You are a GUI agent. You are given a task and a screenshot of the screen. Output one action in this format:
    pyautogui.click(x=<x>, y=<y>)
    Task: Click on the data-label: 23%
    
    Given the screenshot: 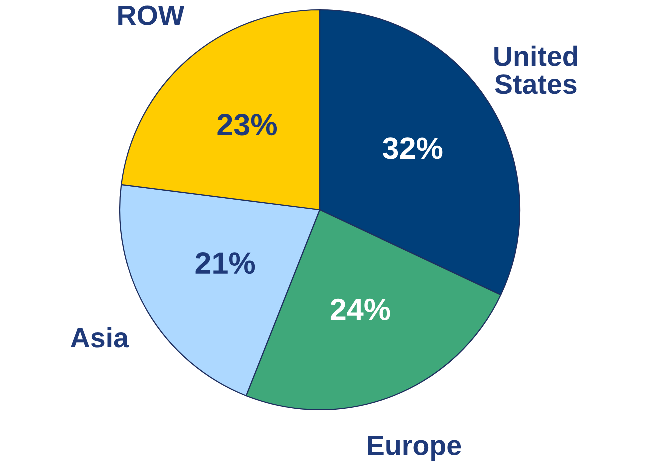 What is the action you would take?
    pyautogui.click(x=248, y=125)
    